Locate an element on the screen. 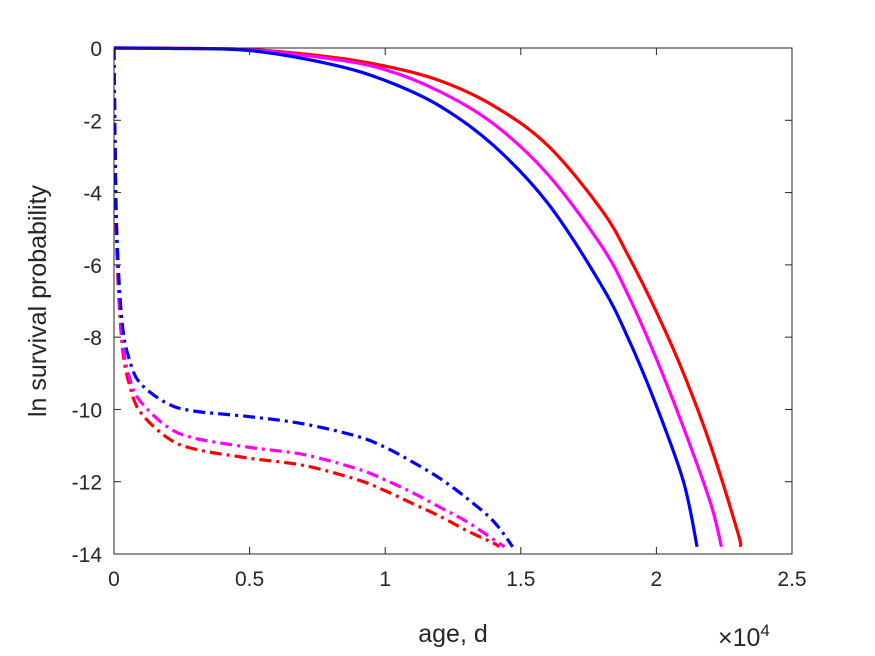 The height and width of the screenshot is (656, 875). x-exponent-power: 4 is located at coordinates (764, 630).